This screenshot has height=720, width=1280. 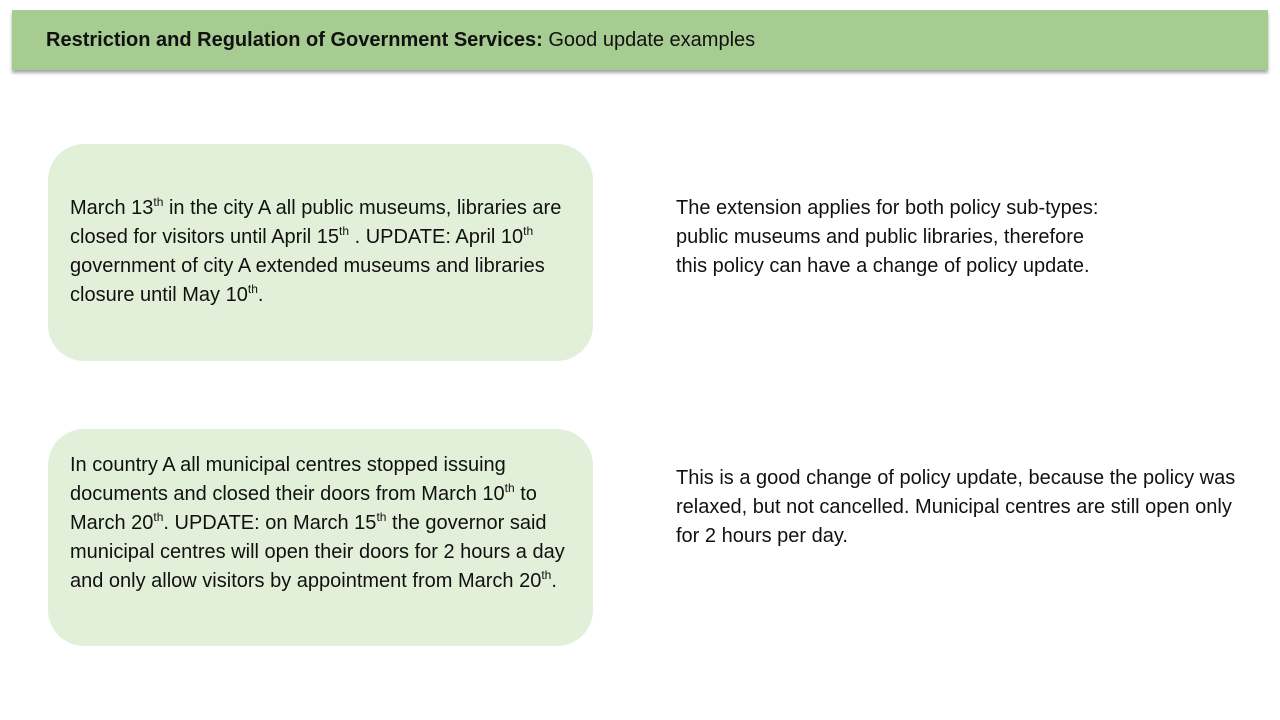 I want to click on slide-title-subtitle: Good update examples, so click(x=649, y=39).